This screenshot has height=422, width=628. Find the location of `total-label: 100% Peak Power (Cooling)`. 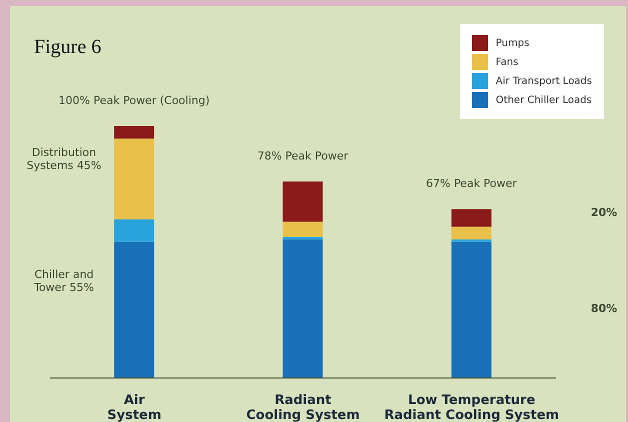

total-label: 100% Peak Power (Cooling) is located at coordinates (134, 100).